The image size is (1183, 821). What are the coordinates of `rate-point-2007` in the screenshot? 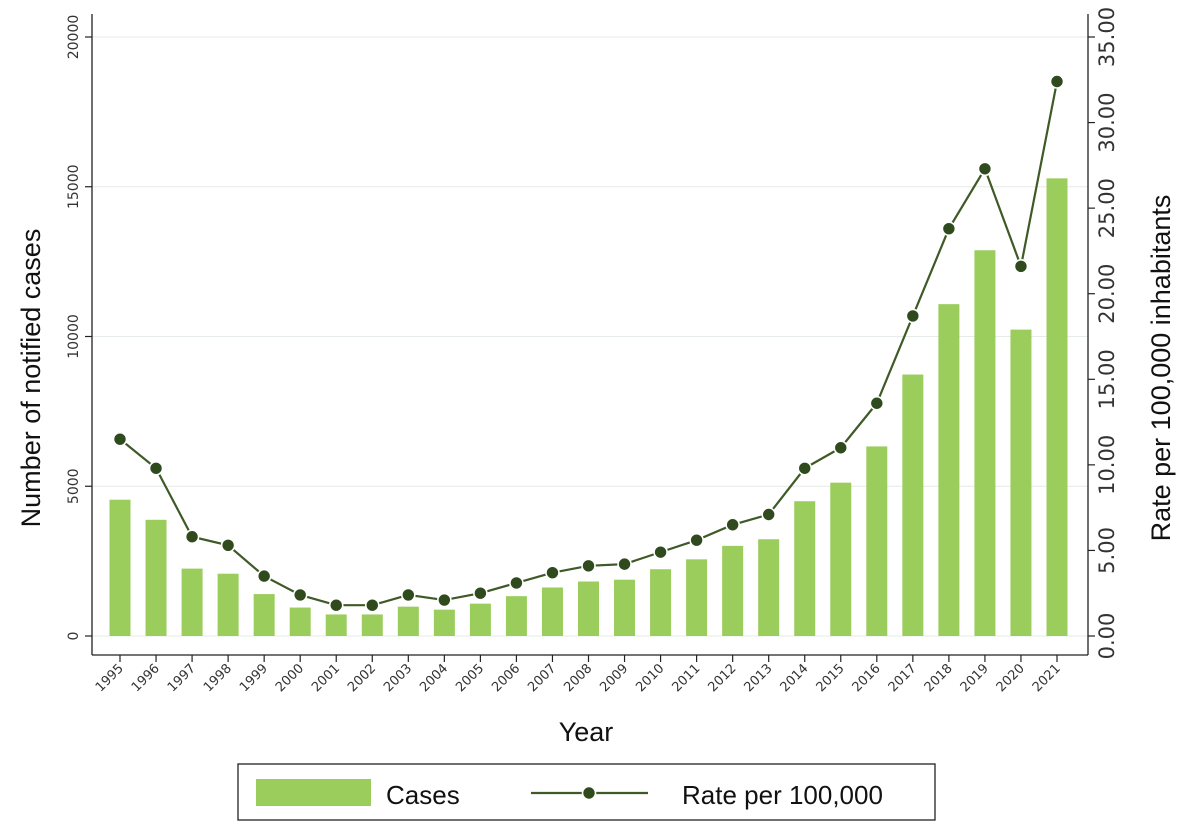 It's located at (552, 572).